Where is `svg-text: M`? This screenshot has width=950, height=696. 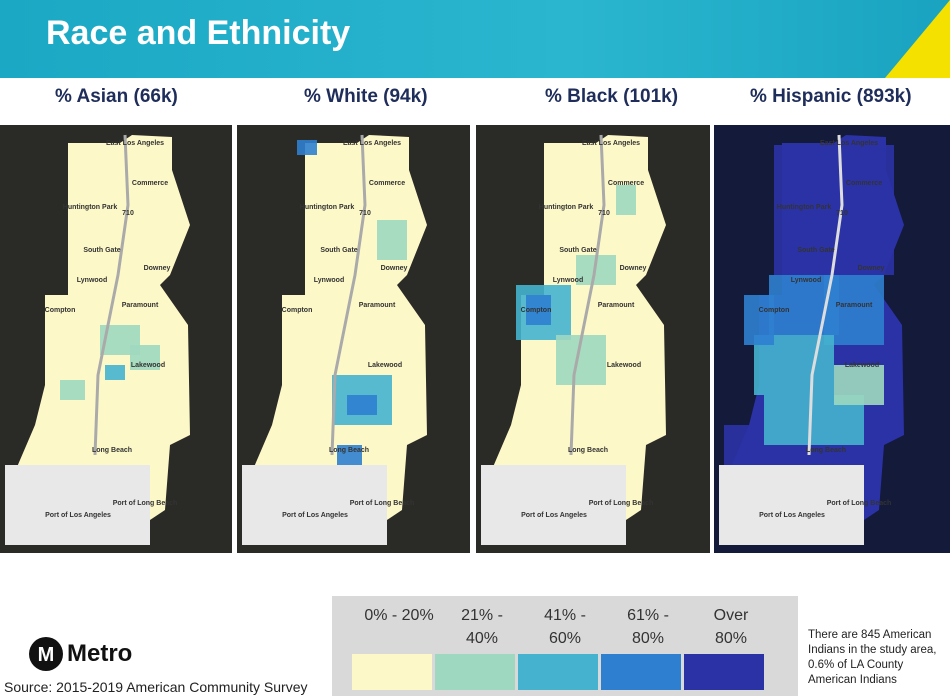 svg-text: M is located at coordinates (46, 655).